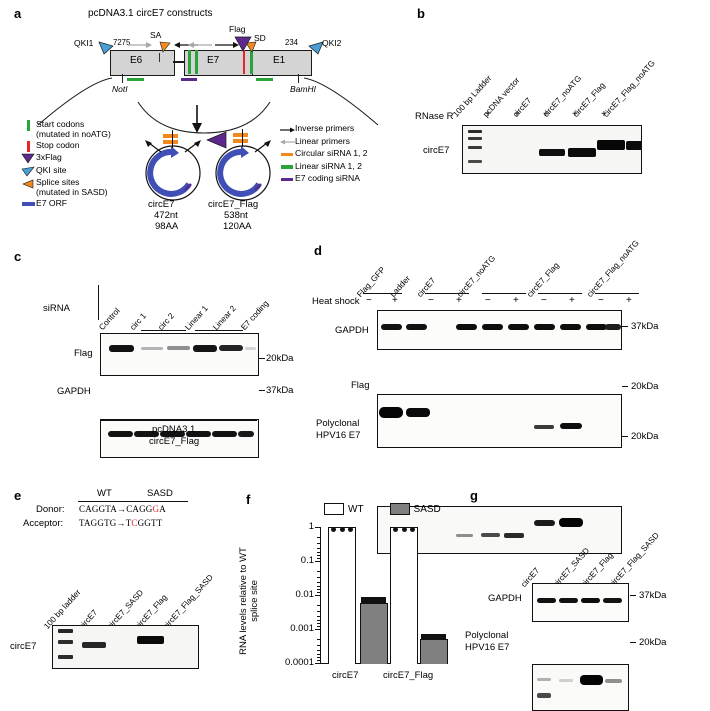 The image size is (710, 711). I want to click on panel-e-acceptor-seq: TAGGTG→TCGGTT, so click(120, 523).